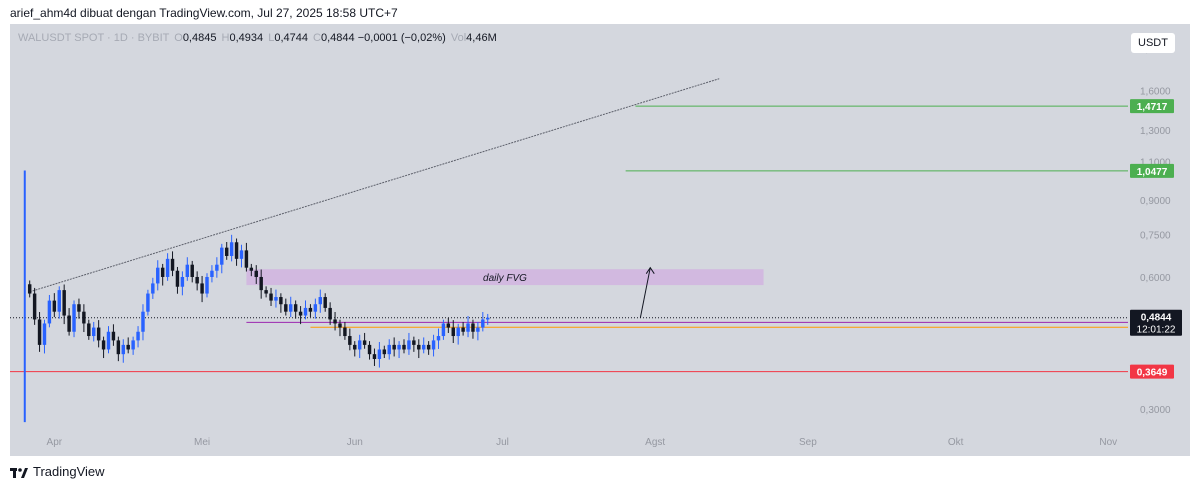 The width and height of the screenshot is (1200, 489). Describe the element at coordinates (458, 38) in the screenshot. I see `legend-volume-label: Vol` at that location.